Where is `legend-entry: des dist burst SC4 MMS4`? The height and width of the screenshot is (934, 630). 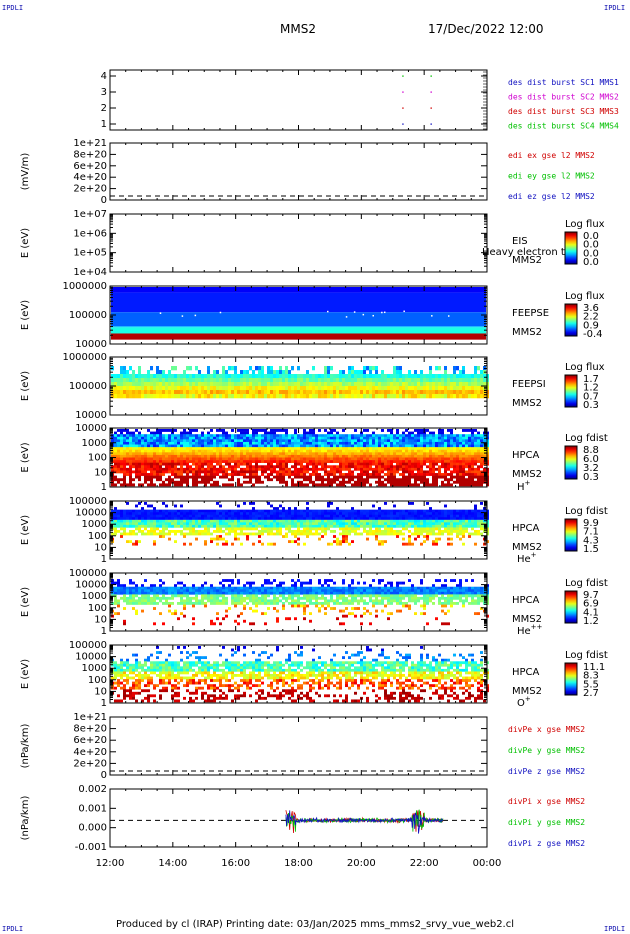
legend-entry: des dist burst SC4 MMS4 is located at coordinates (563, 126).